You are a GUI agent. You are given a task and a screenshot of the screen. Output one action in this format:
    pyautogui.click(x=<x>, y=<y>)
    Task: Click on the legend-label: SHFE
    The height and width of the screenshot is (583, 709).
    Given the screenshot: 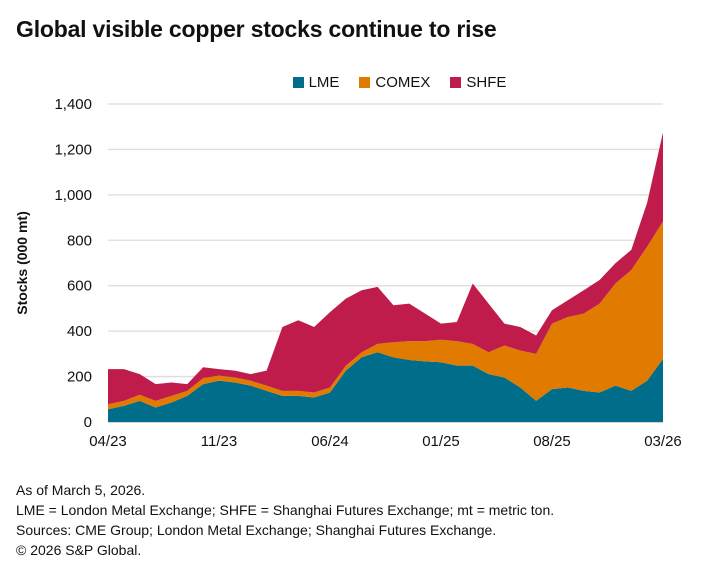 What is the action you would take?
    pyautogui.click(x=486, y=82)
    